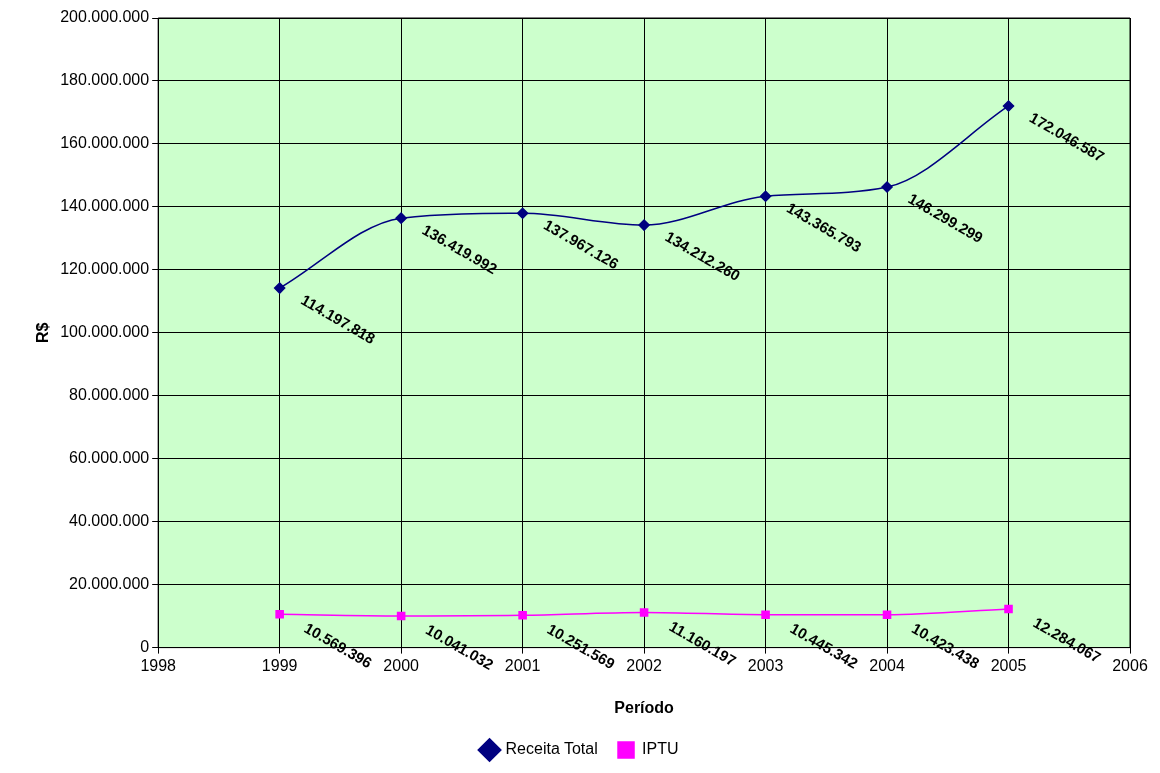 The image size is (1160, 773). Describe the element at coordinates (105, 269) in the screenshot. I see `y-tick-label: 120.000.000` at that location.